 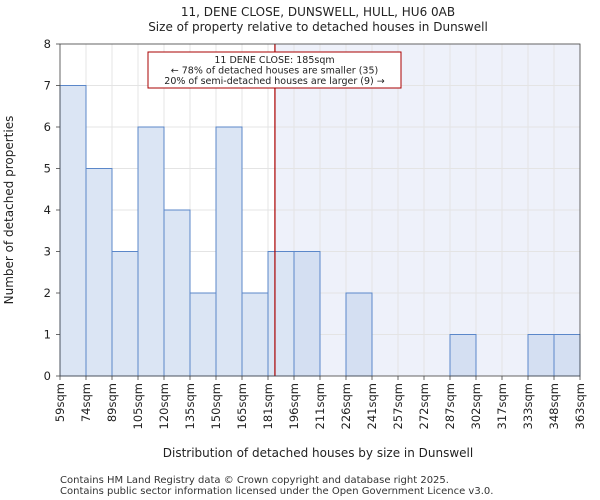 I want to click on x-tick-label: 196sqm, so click(x=294, y=406).